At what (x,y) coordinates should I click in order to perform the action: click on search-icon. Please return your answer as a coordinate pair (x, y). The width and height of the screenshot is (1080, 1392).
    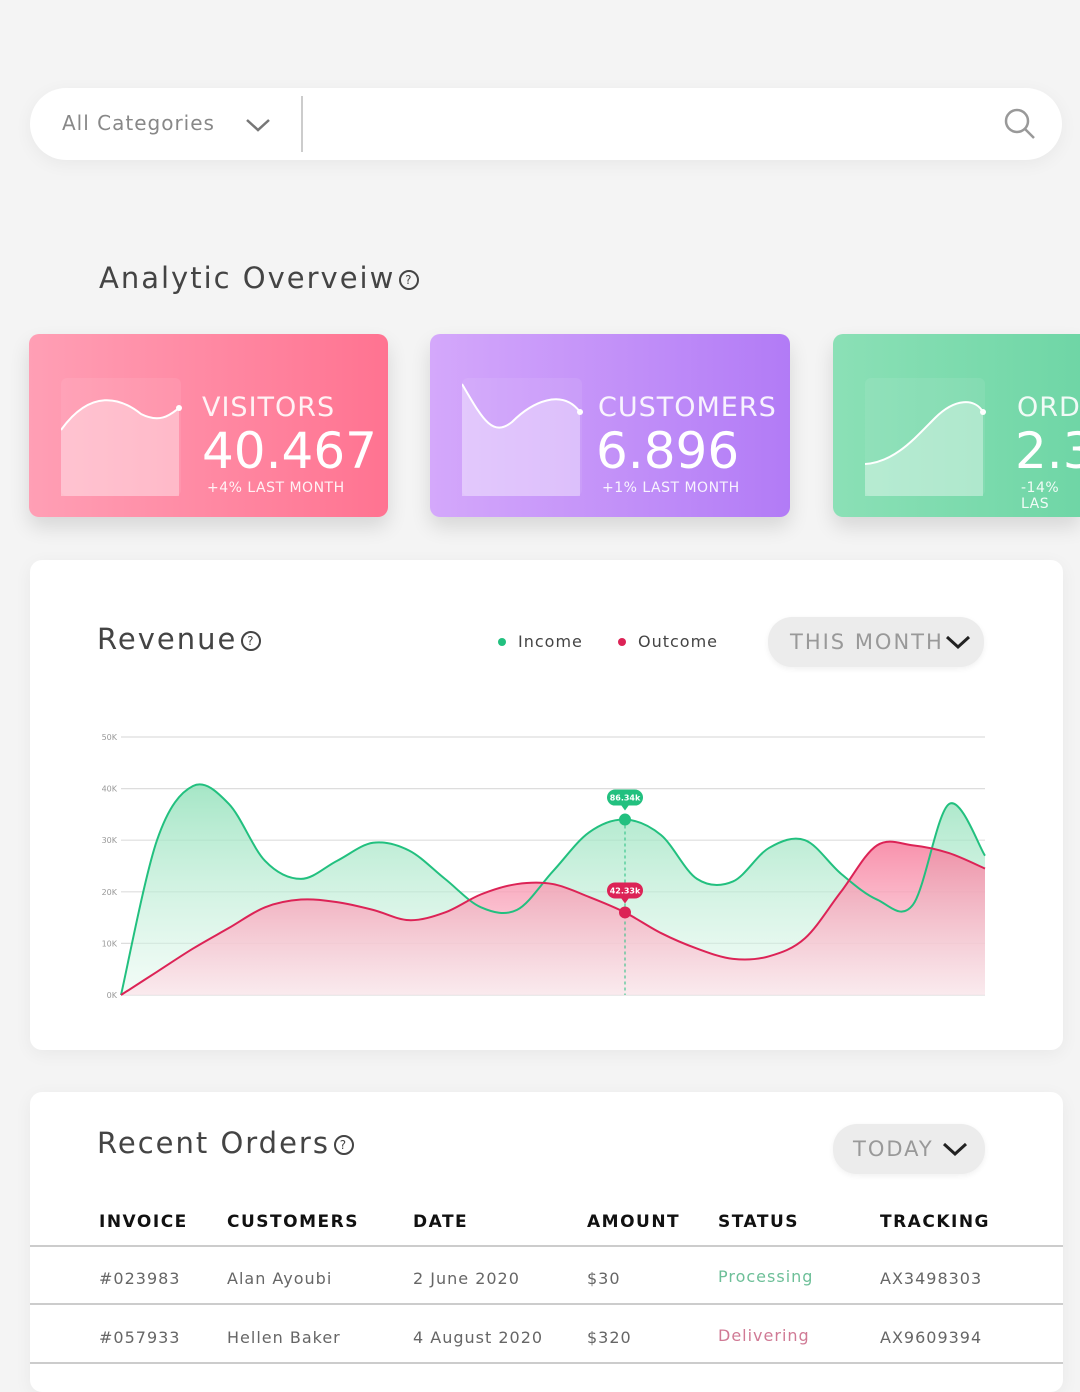
    Looking at the image, I should click on (1020, 124).